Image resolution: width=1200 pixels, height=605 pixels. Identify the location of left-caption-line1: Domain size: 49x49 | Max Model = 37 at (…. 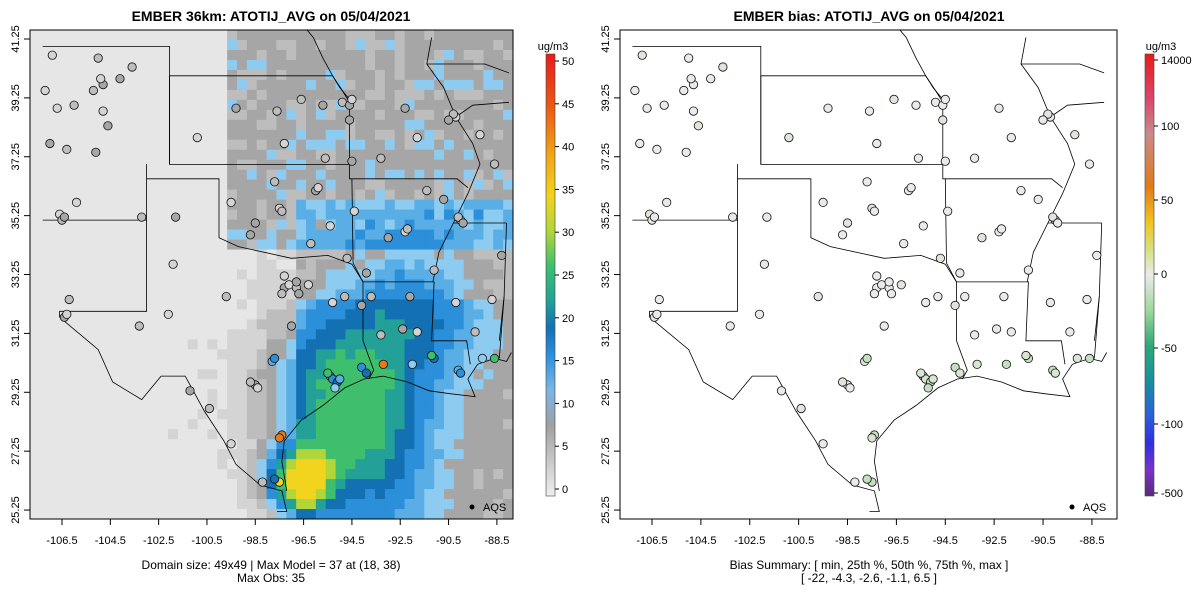
(271, 565).